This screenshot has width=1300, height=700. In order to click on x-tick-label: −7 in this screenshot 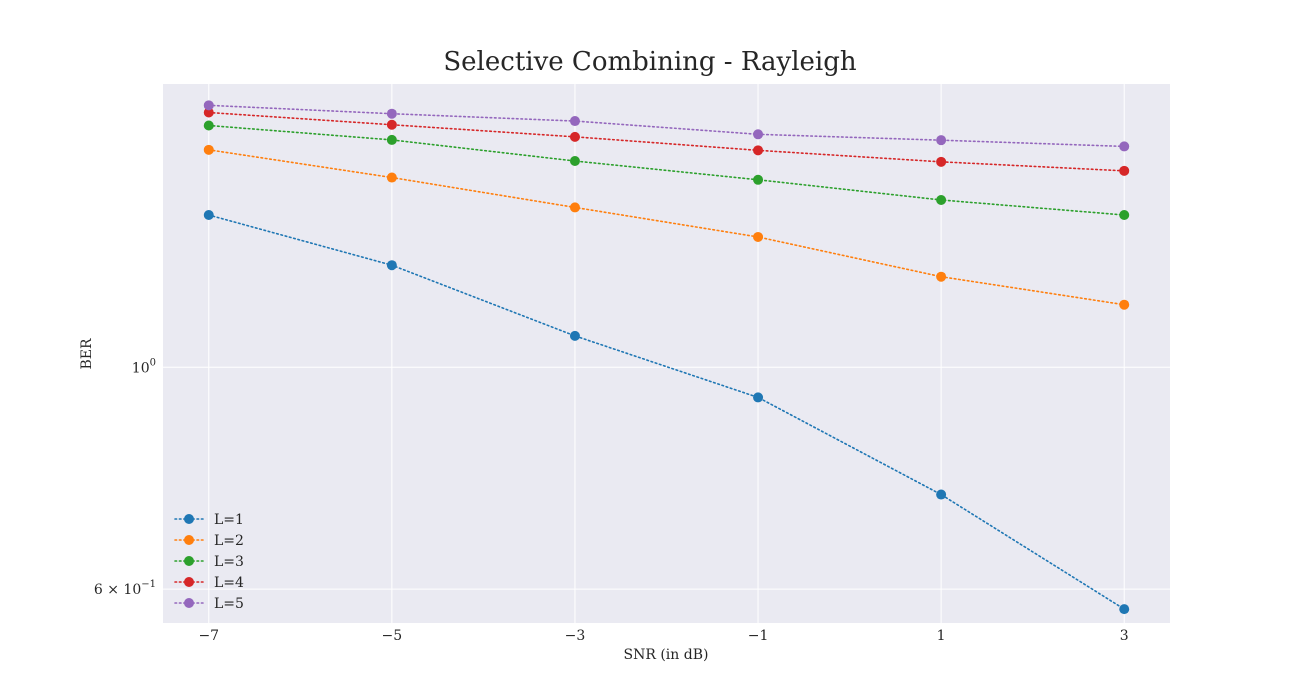, I will do `click(208, 636)`.